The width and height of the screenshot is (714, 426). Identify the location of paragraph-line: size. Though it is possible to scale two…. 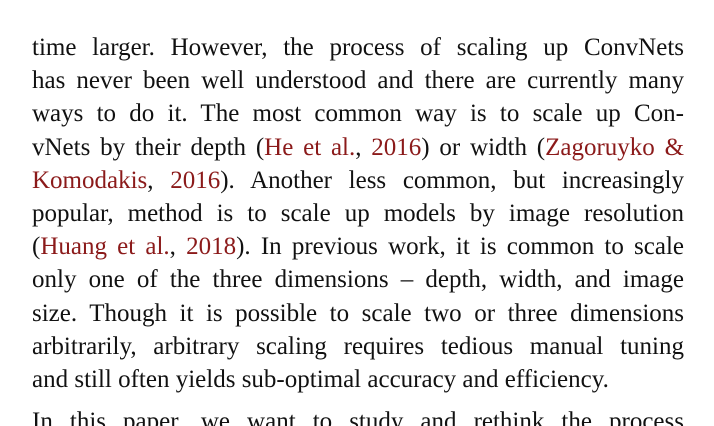
(358, 313).